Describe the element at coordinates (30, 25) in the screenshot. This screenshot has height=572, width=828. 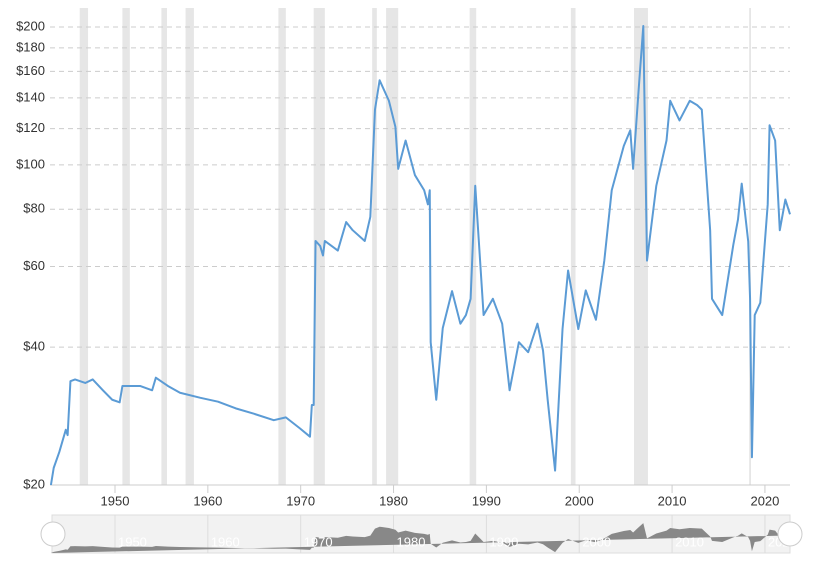
I see `y-tick-label: $200` at that location.